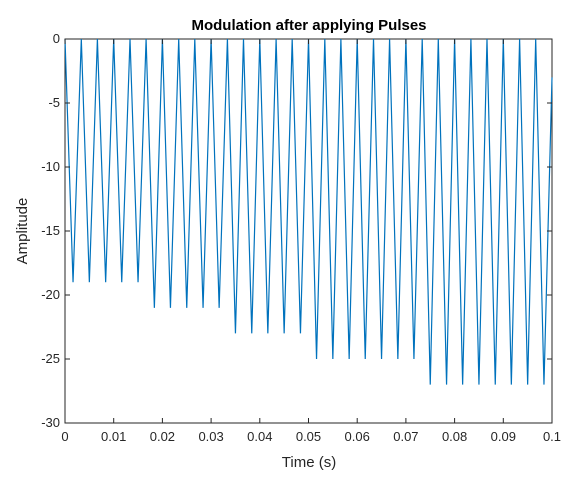 This screenshot has height=480, width=571. I want to click on x-tick-label: 0.03, so click(210, 436).